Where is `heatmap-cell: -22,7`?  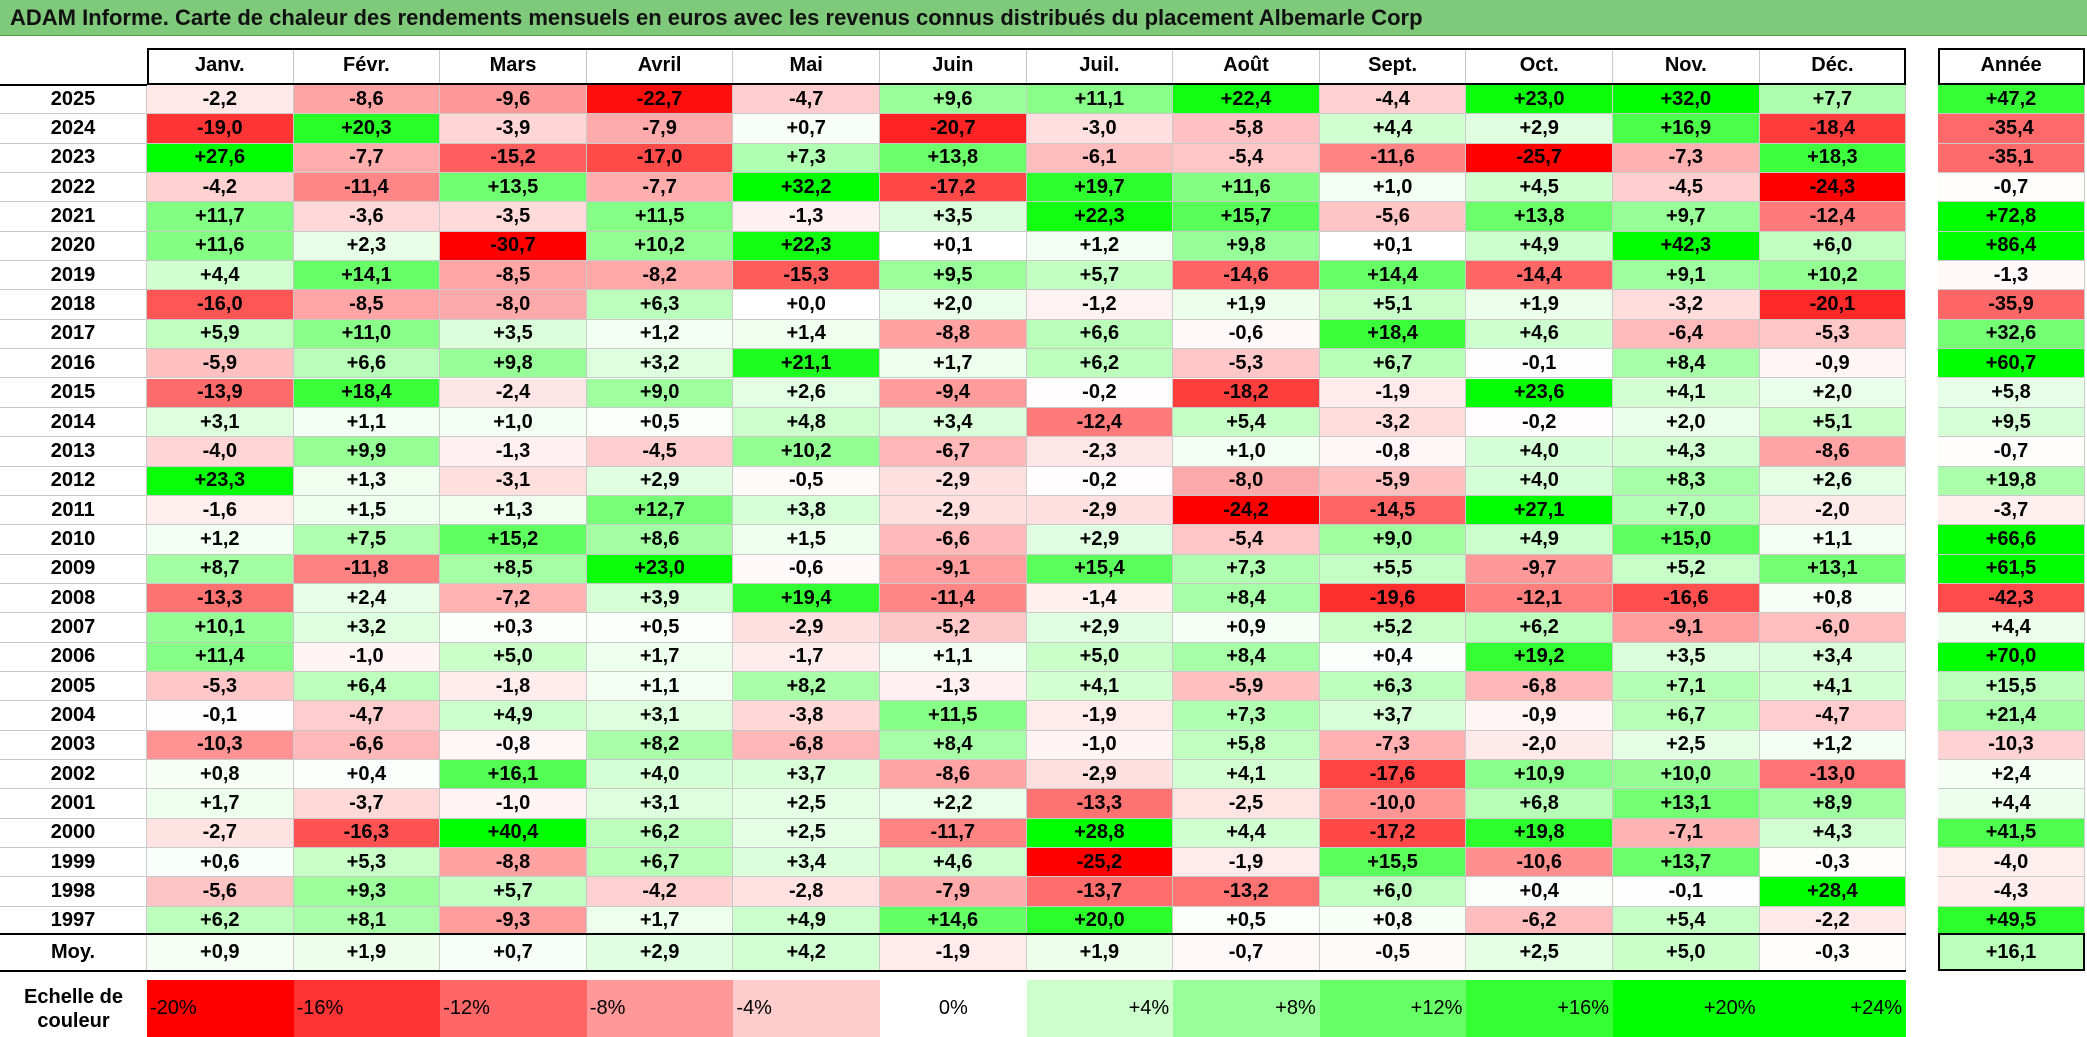 heatmap-cell: -22,7 is located at coordinates (660, 100).